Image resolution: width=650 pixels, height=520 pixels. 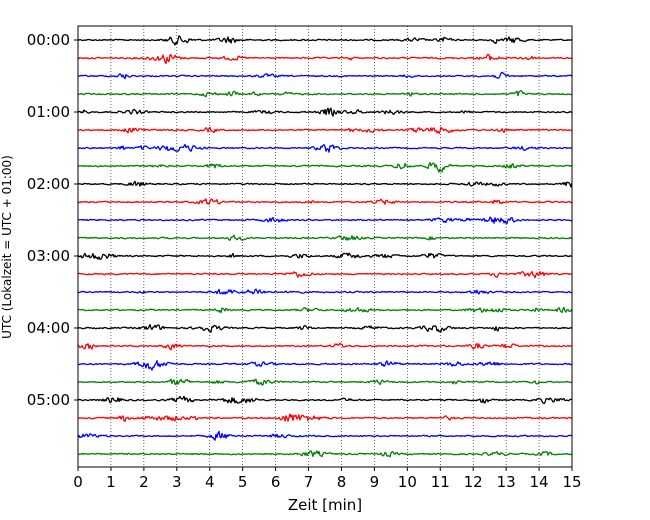 I want to click on x-tick-label: 5, so click(x=243, y=482).